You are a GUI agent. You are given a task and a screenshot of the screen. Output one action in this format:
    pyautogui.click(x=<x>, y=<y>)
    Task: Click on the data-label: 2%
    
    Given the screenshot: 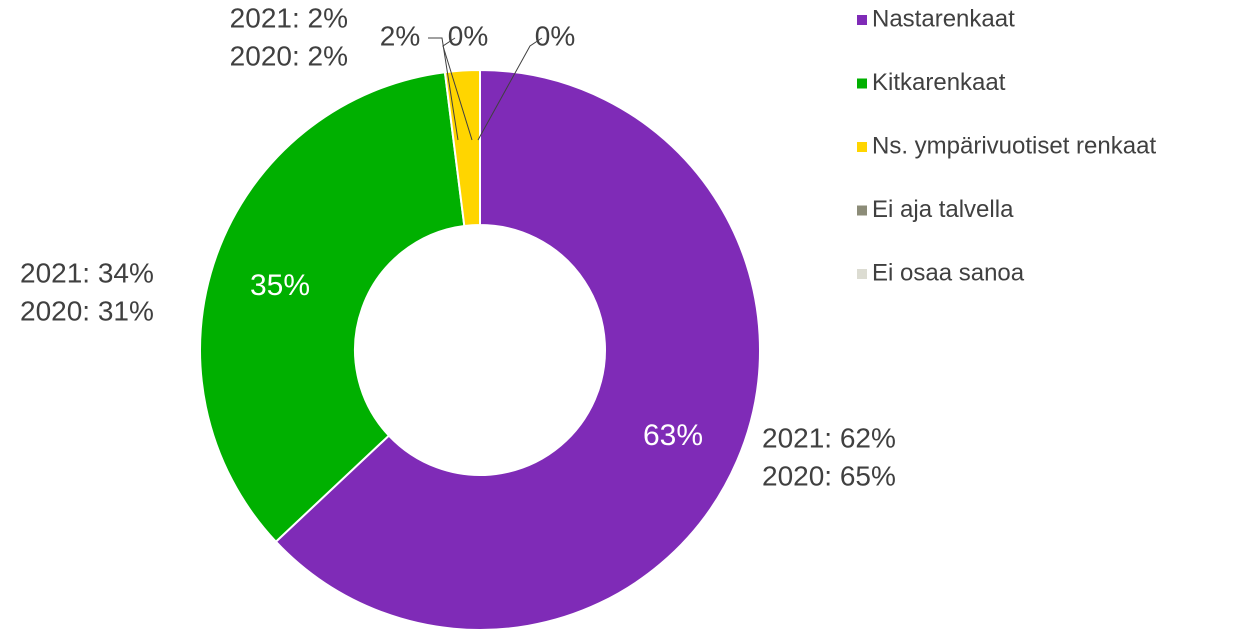 What is the action you would take?
    pyautogui.click(x=400, y=35)
    